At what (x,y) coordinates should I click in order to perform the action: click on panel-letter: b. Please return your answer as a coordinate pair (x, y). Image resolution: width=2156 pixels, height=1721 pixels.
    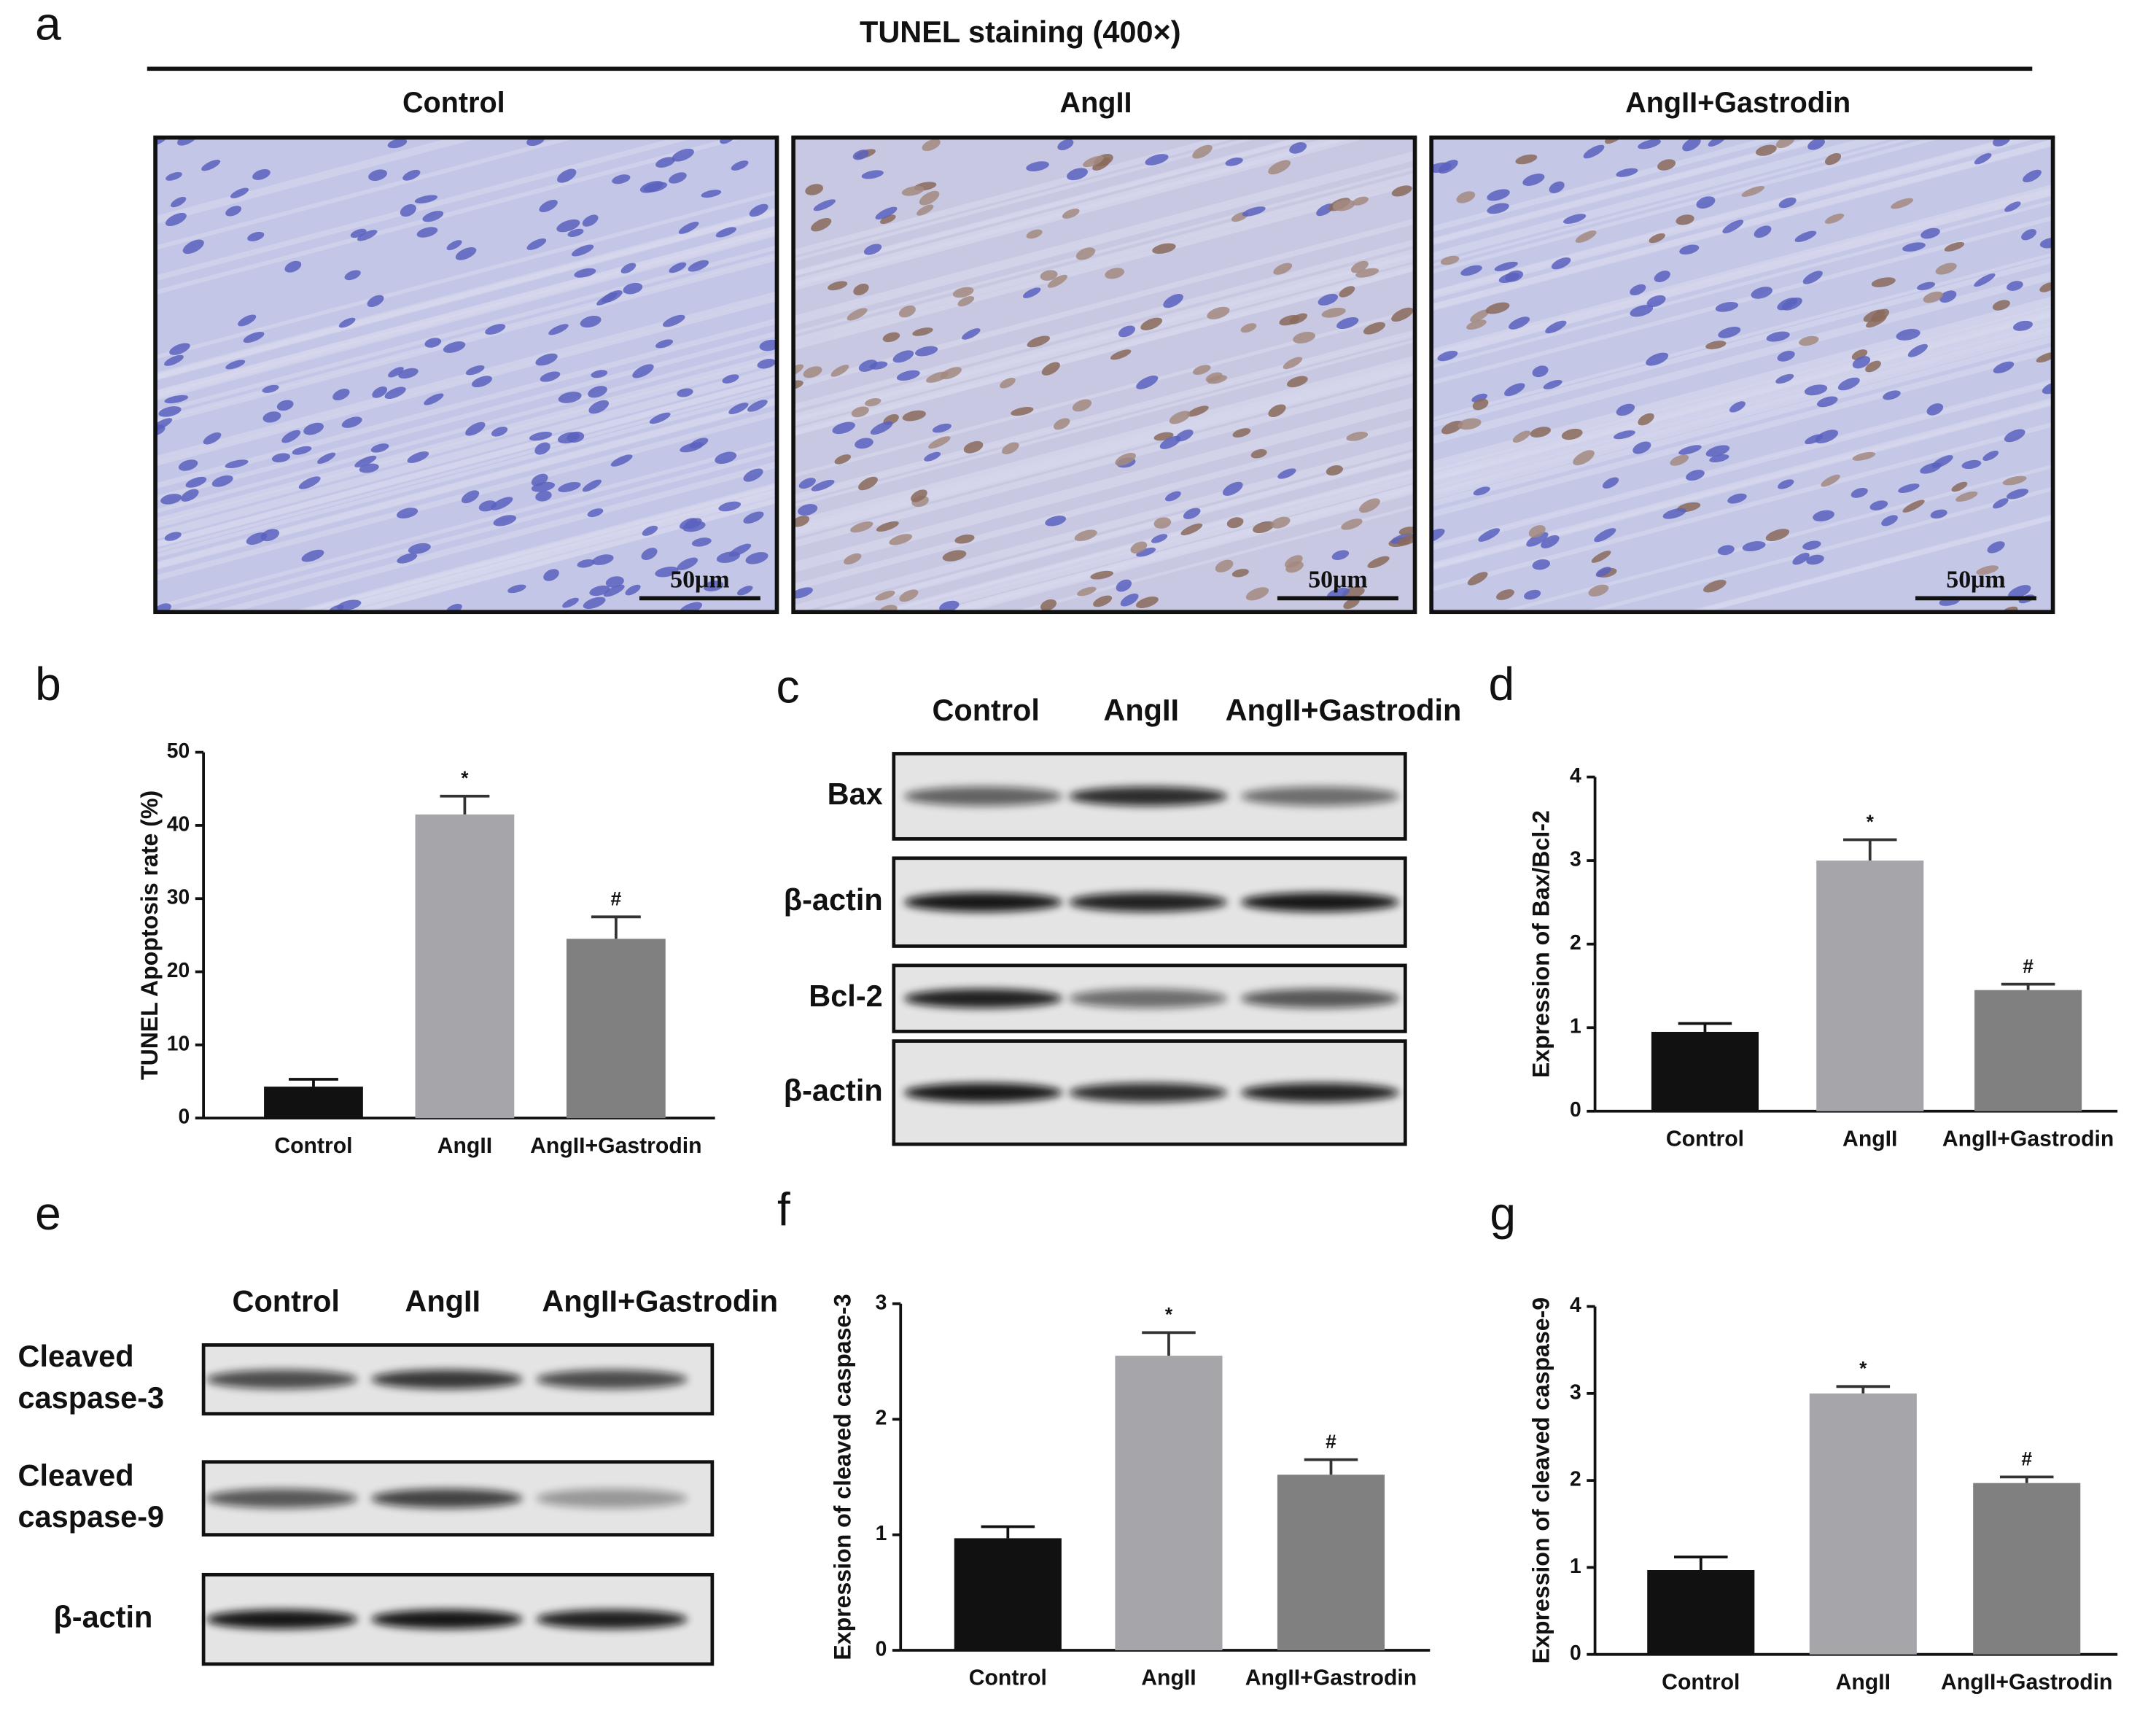
    Looking at the image, I should click on (48, 684).